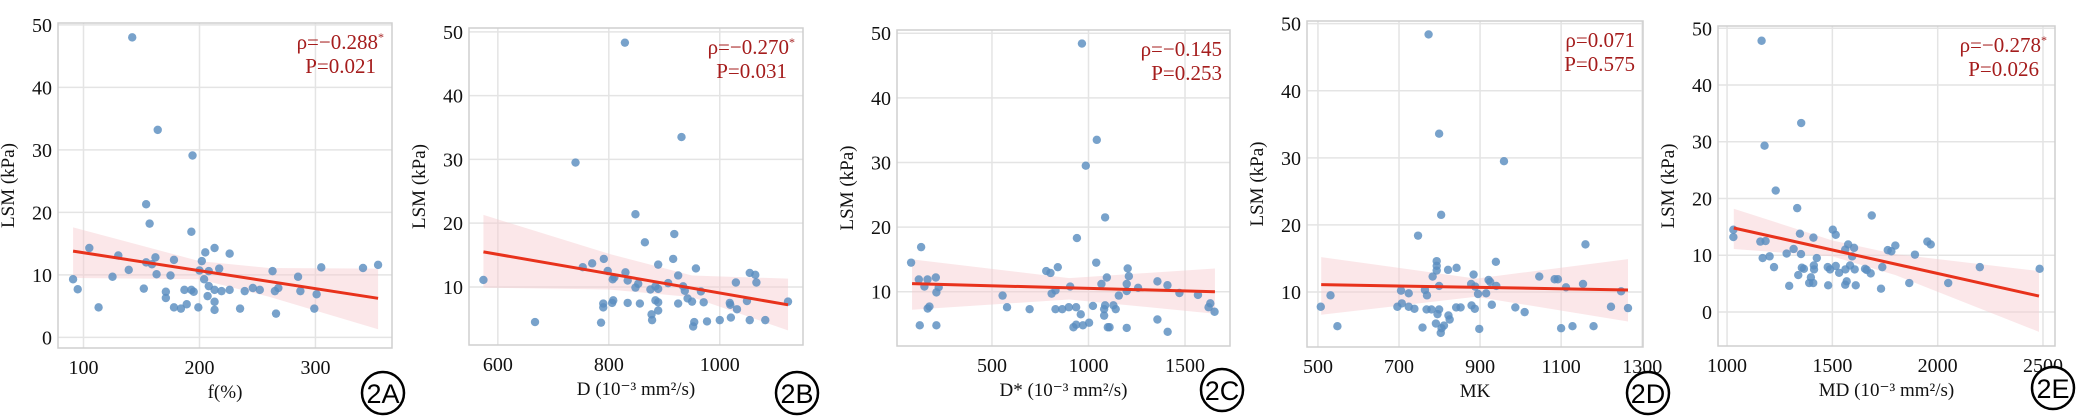  What do you see at coordinates (1668, 186) in the screenshot?
I see `y-axis-label: LSM (kPa)` at bounding box center [1668, 186].